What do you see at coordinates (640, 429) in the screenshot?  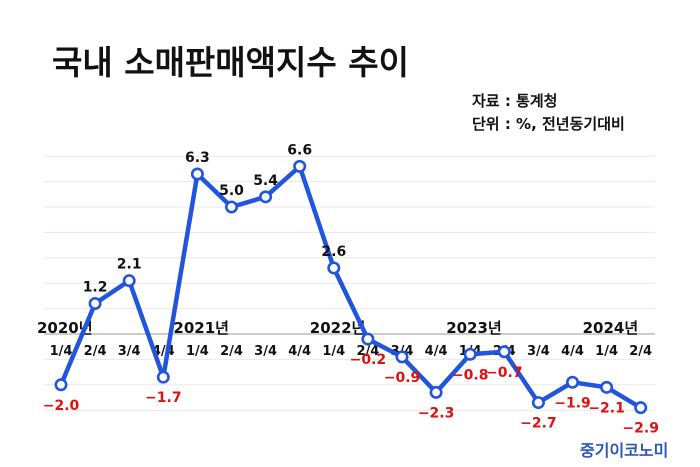 I see `data-label: −2.9` at bounding box center [640, 429].